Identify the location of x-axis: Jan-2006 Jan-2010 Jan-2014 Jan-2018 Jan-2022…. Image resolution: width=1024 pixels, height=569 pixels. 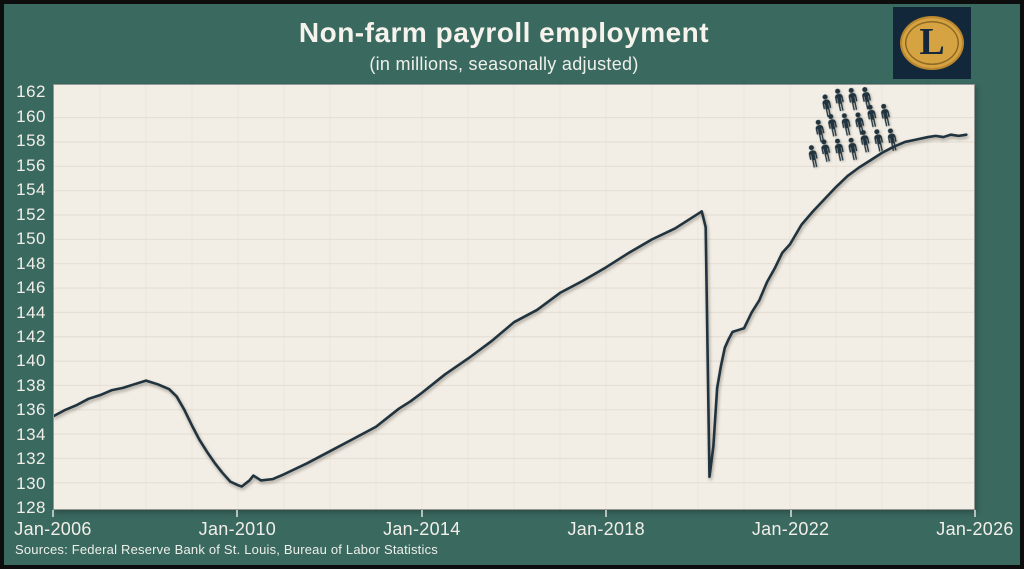
(512, 530).